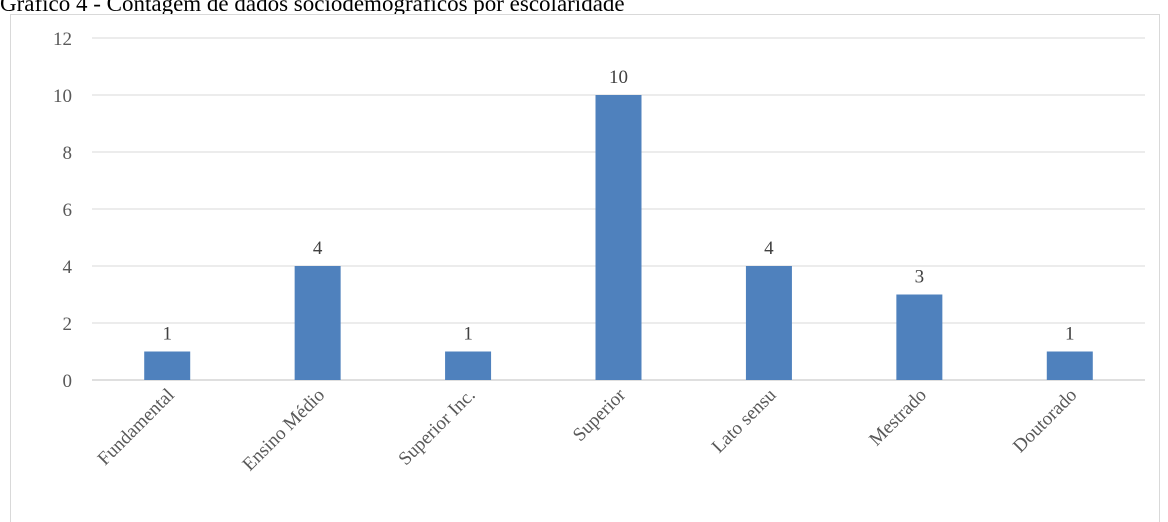  What do you see at coordinates (618, 77) in the screenshot?
I see `data-label: 10` at bounding box center [618, 77].